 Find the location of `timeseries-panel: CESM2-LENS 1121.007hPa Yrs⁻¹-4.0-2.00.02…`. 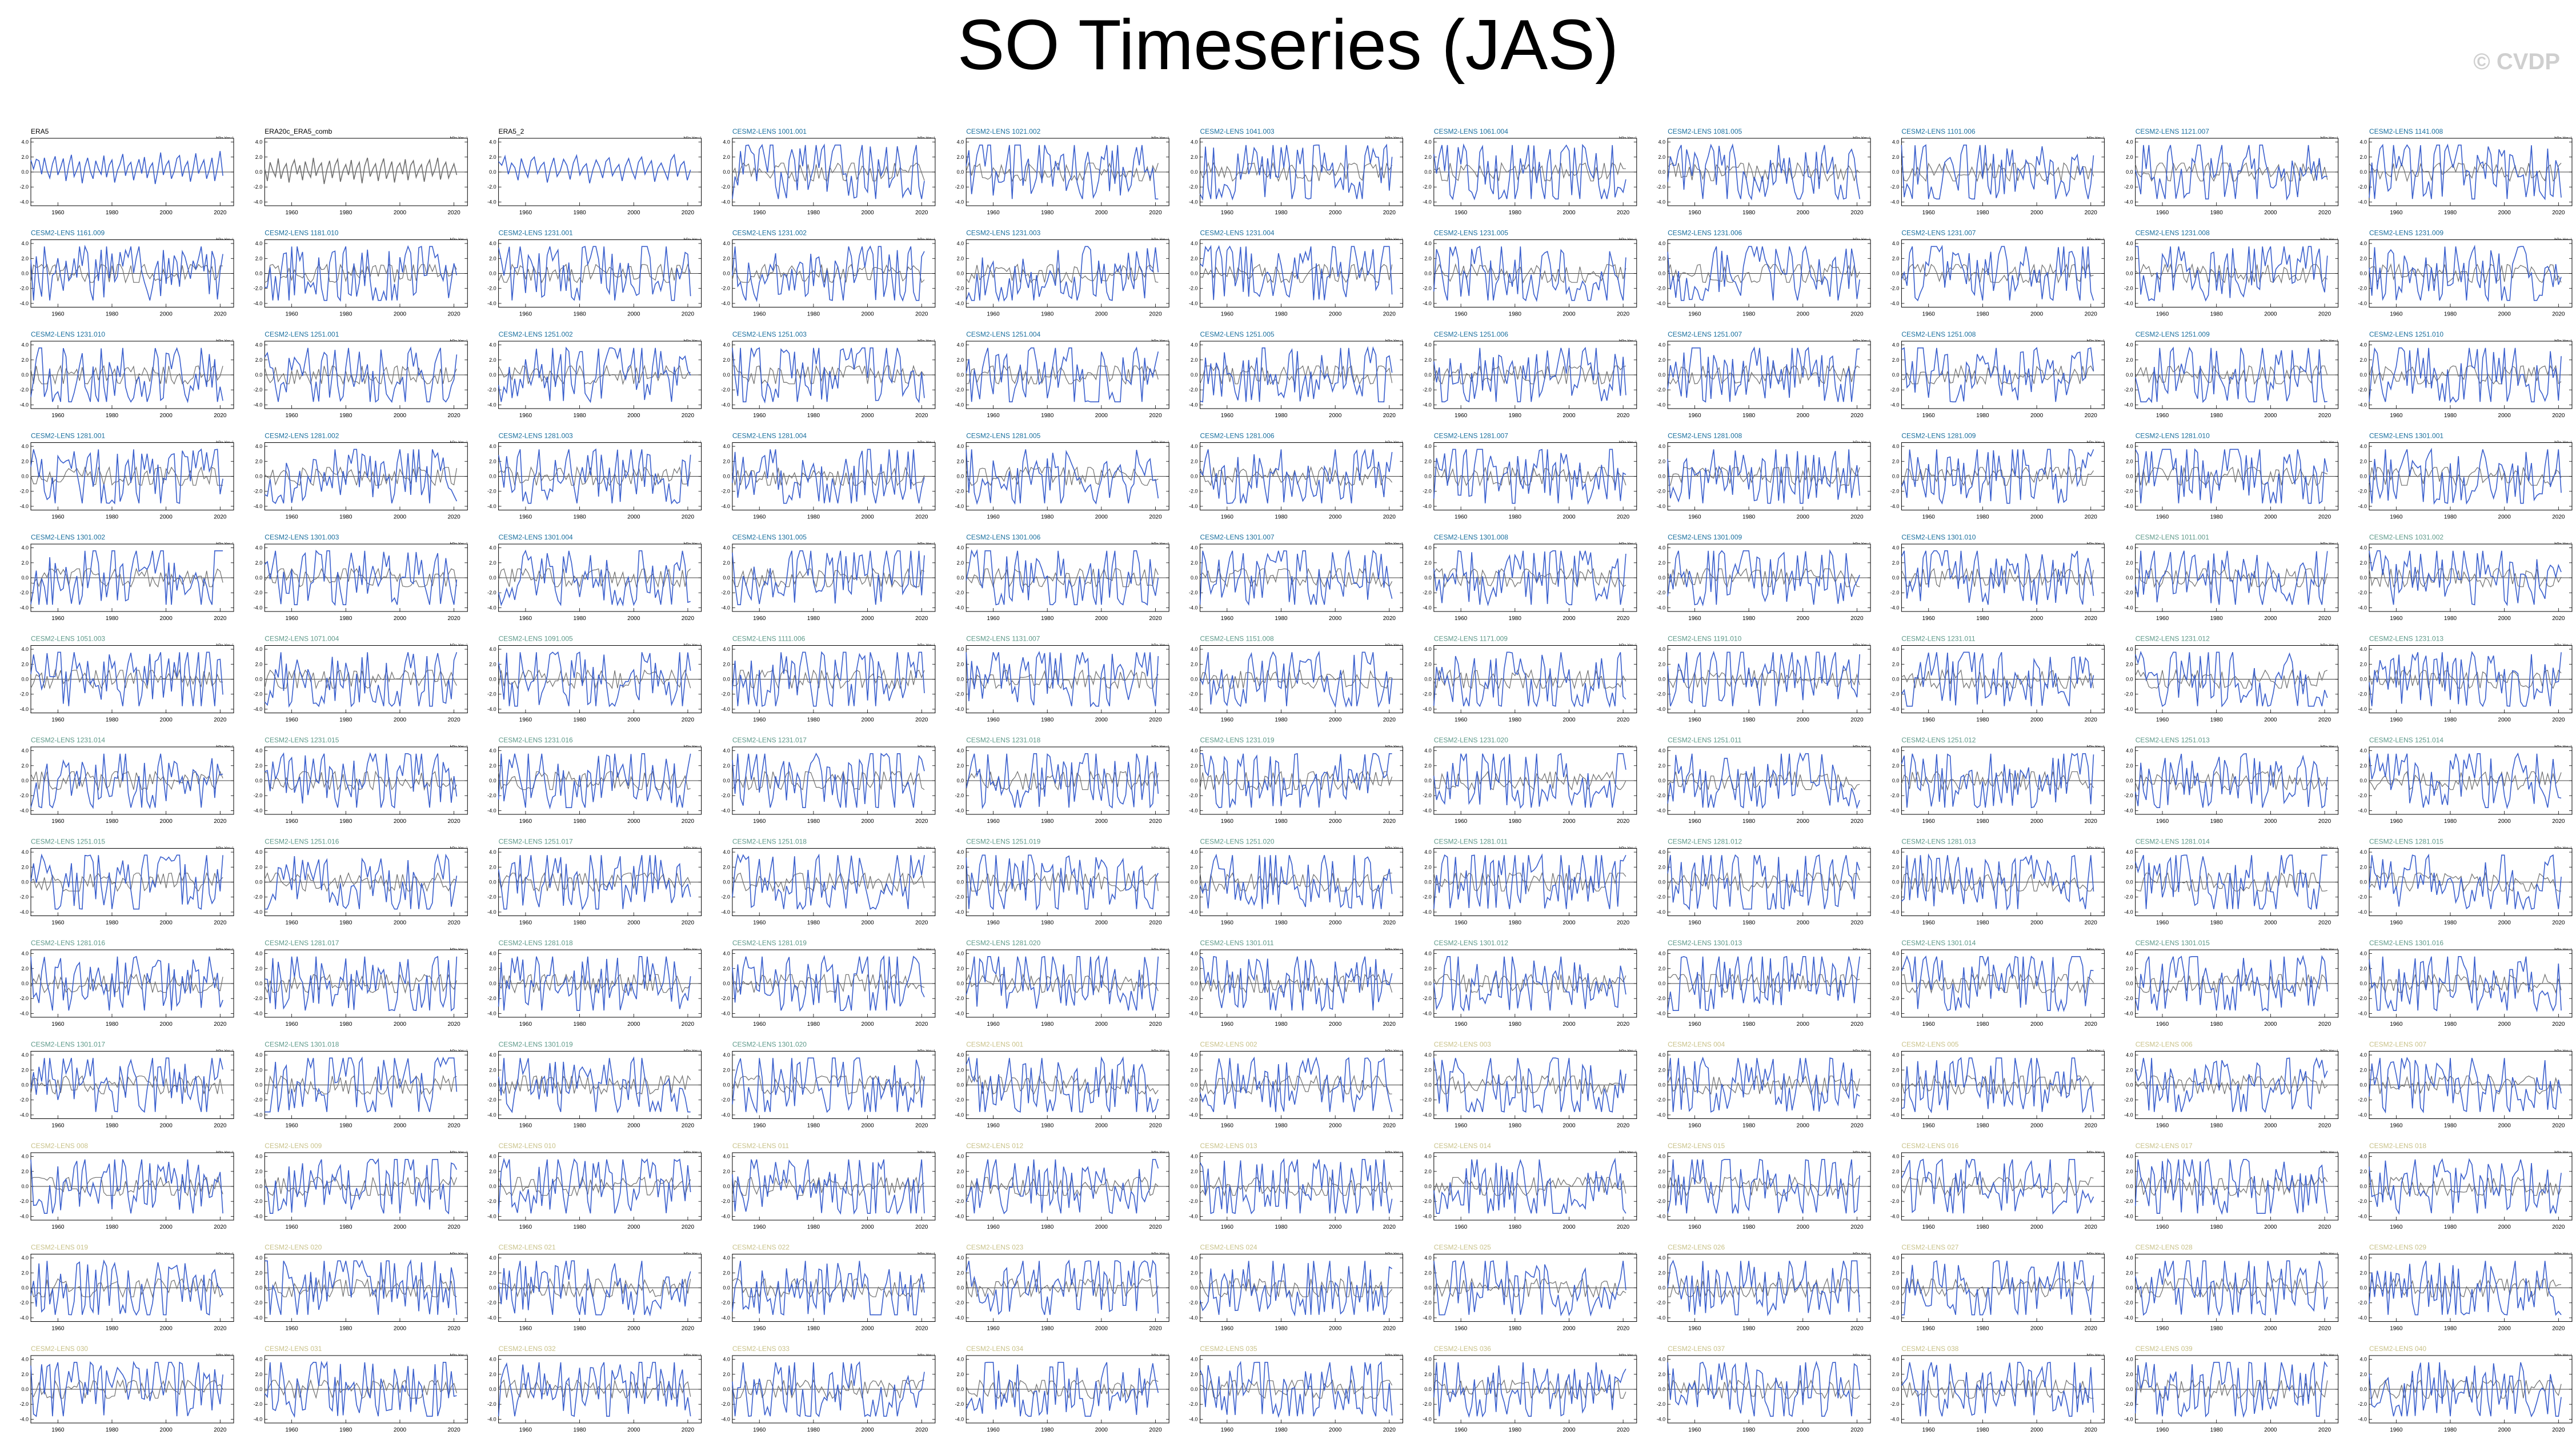

timeseries-panel: CESM2-LENS 1121.007hPa Yrs⁻¹-4.0-2.00.02… is located at coordinates (2231, 171).